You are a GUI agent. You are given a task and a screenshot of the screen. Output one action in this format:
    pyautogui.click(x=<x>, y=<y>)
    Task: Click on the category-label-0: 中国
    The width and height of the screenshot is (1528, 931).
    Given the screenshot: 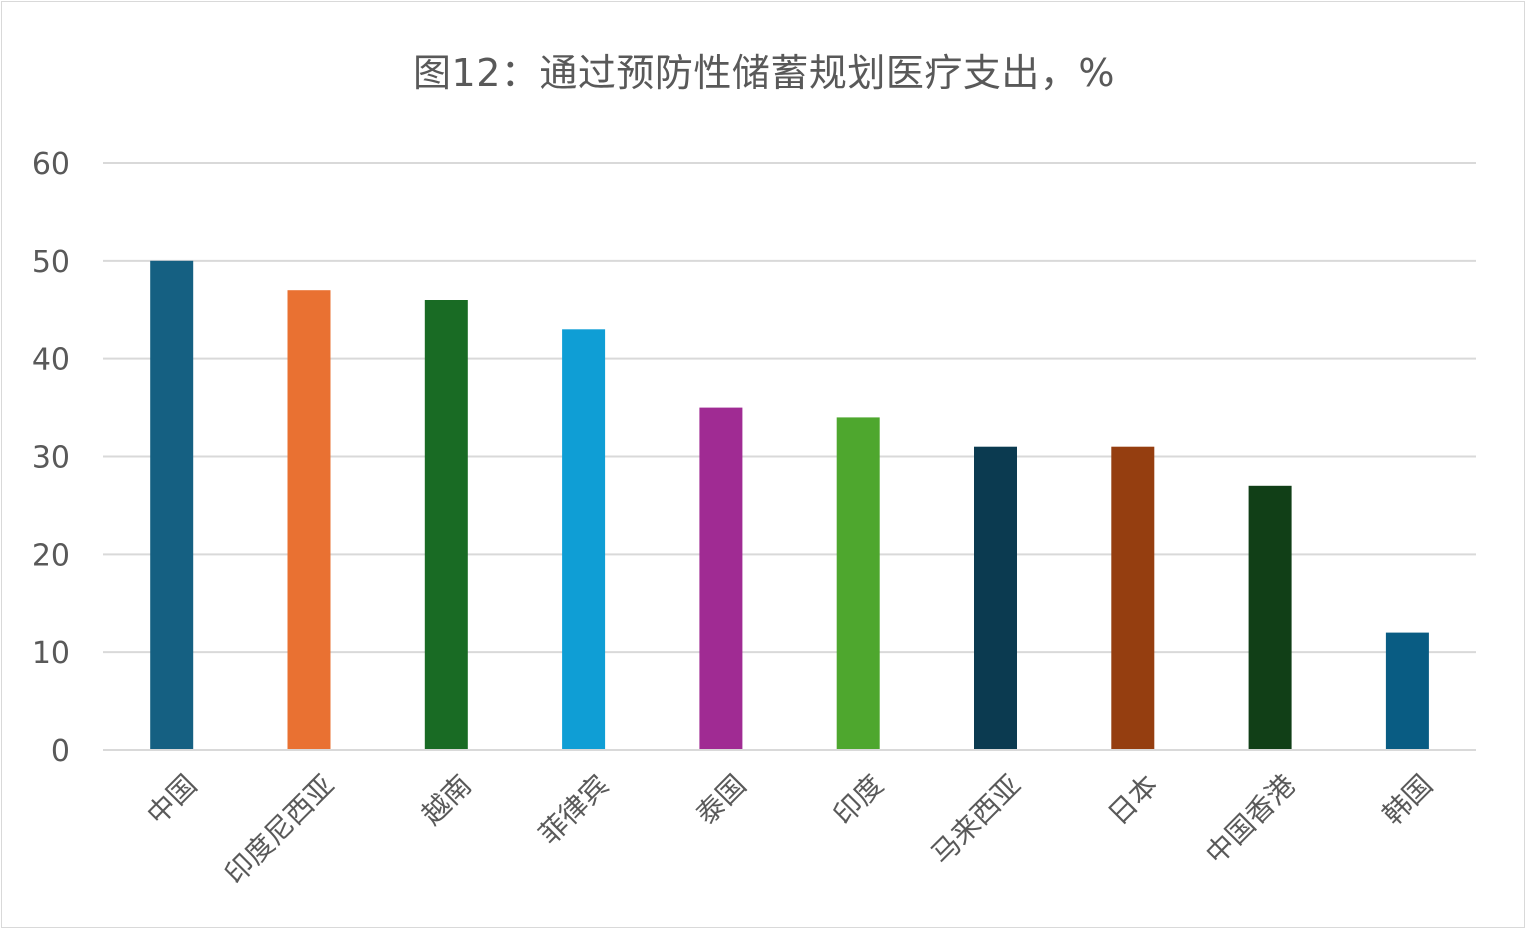 What is the action you would take?
    pyautogui.click(x=171, y=799)
    